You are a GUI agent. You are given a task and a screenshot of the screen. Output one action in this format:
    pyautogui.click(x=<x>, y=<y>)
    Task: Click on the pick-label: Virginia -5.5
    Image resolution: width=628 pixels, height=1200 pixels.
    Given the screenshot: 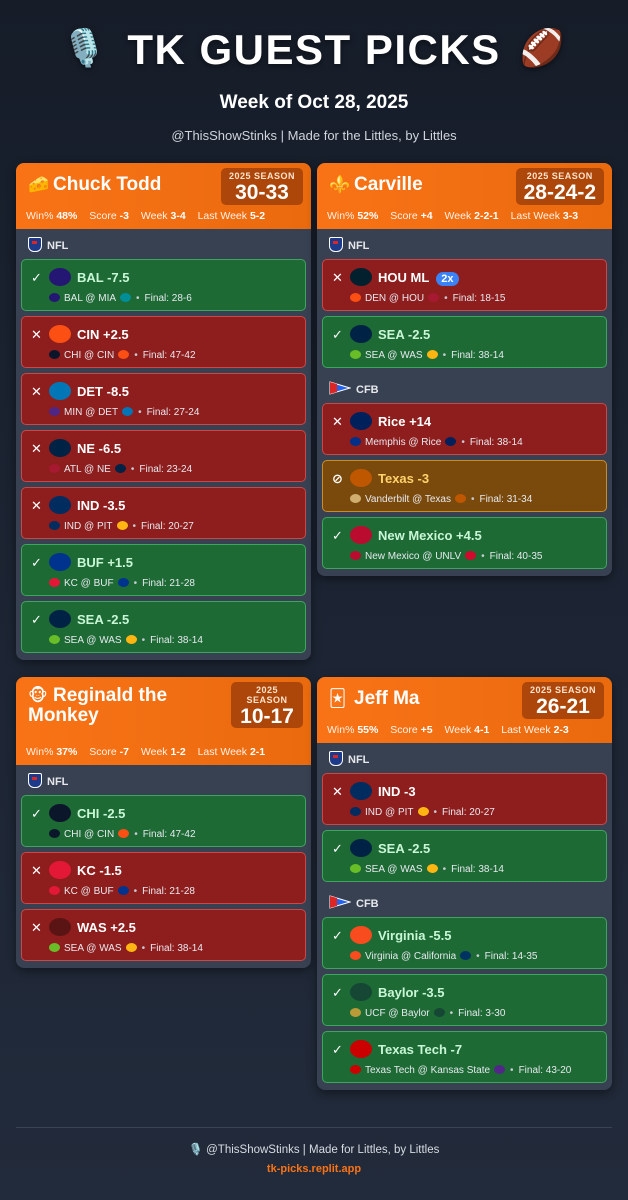 What is the action you would take?
    pyautogui.click(x=414, y=935)
    